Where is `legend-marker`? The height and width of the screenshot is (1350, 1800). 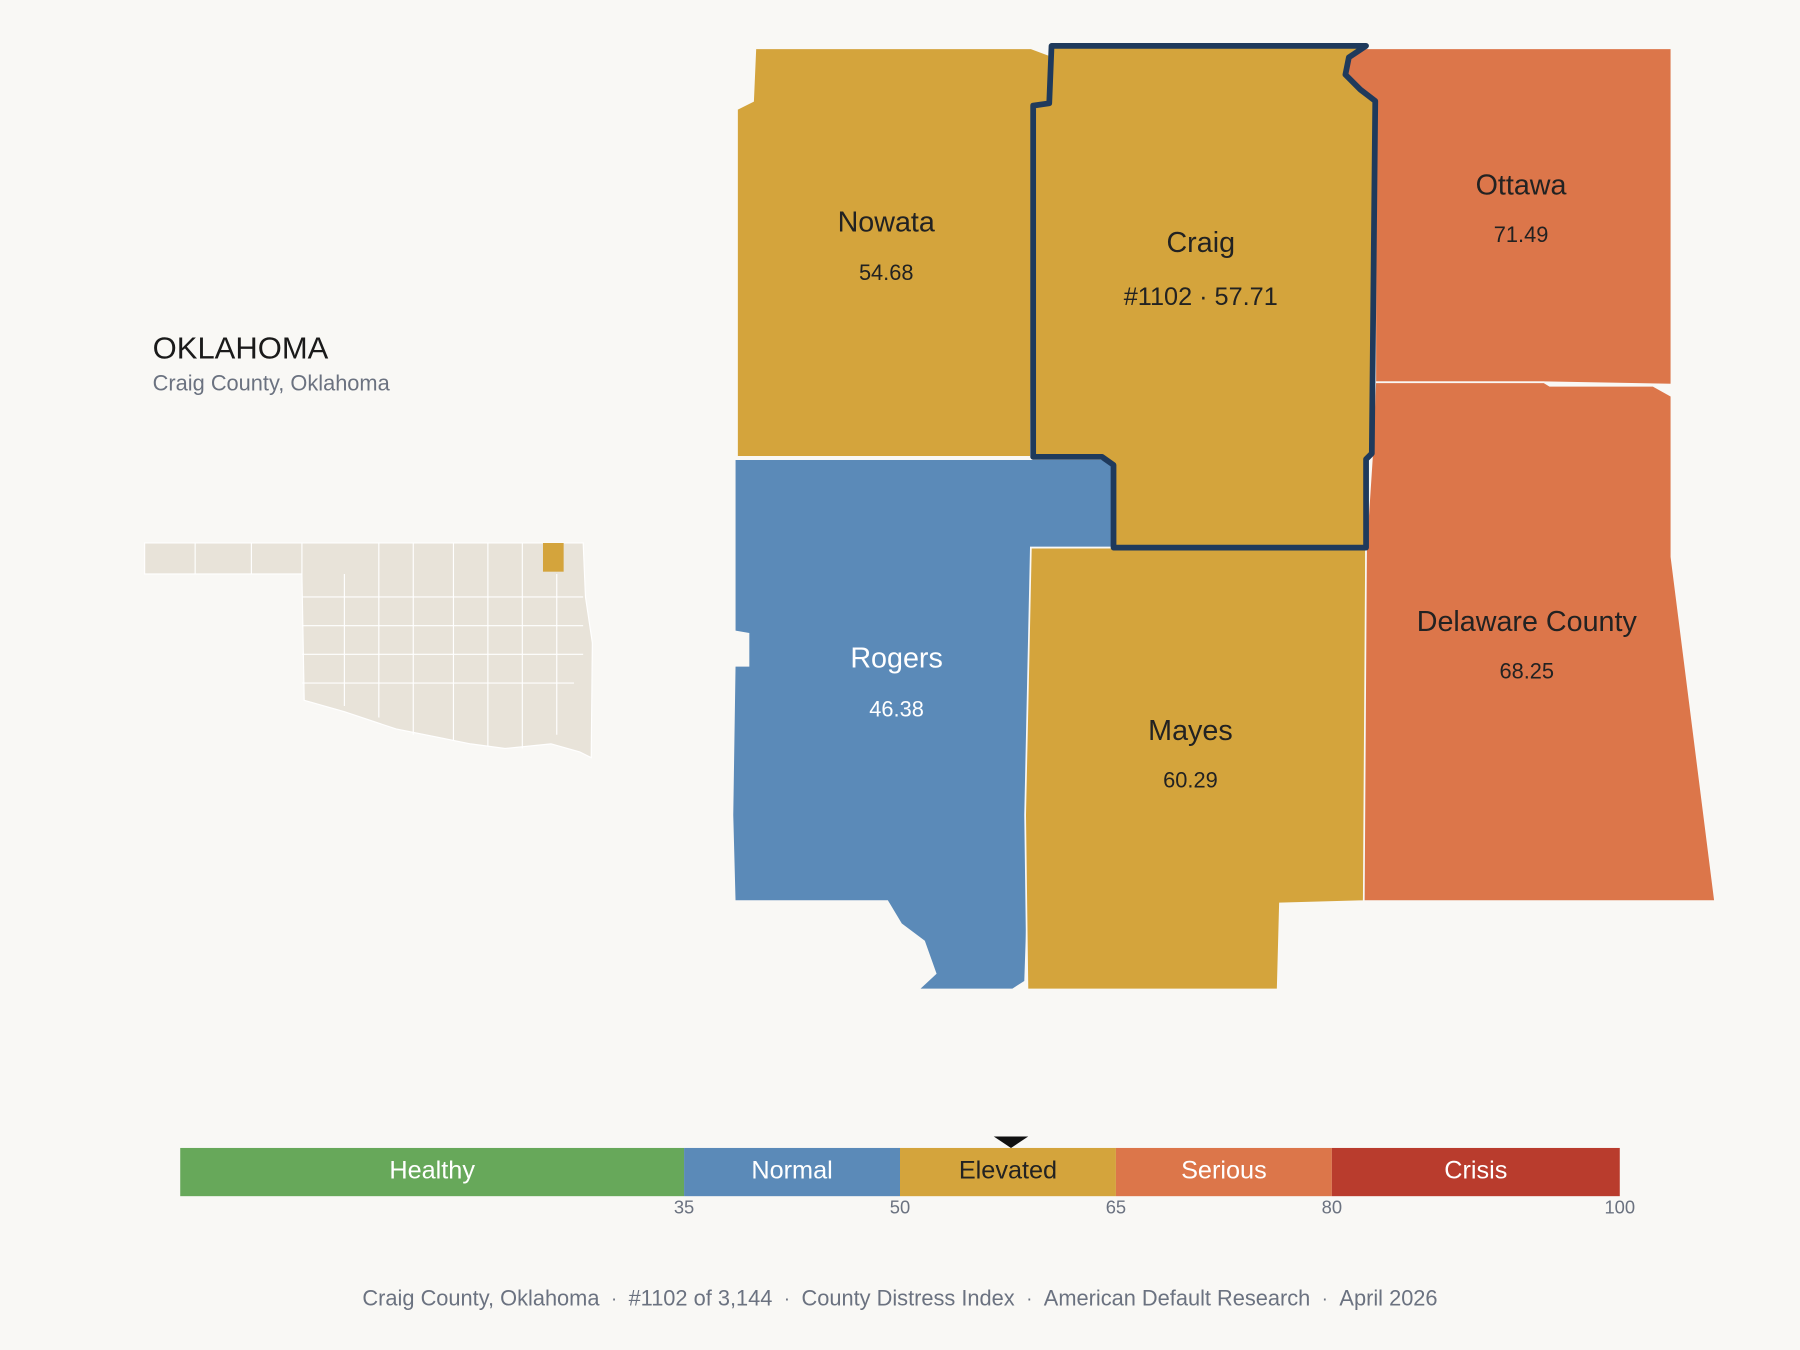 legend-marker is located at coordinates (1011, 1142).